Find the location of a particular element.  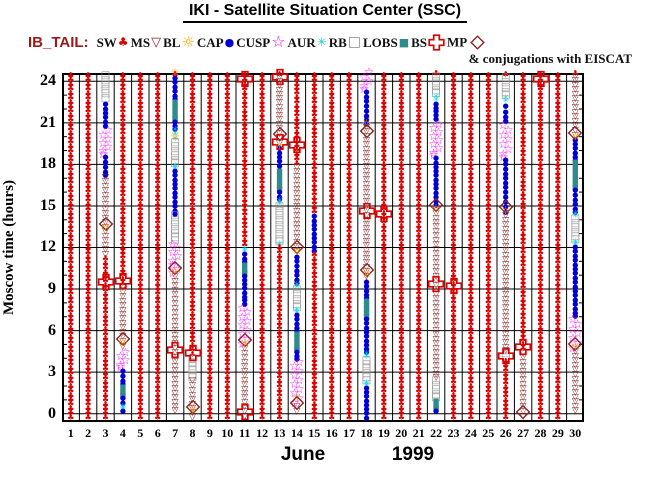

legend-item-label: BS is located at coordinates (419, 42).